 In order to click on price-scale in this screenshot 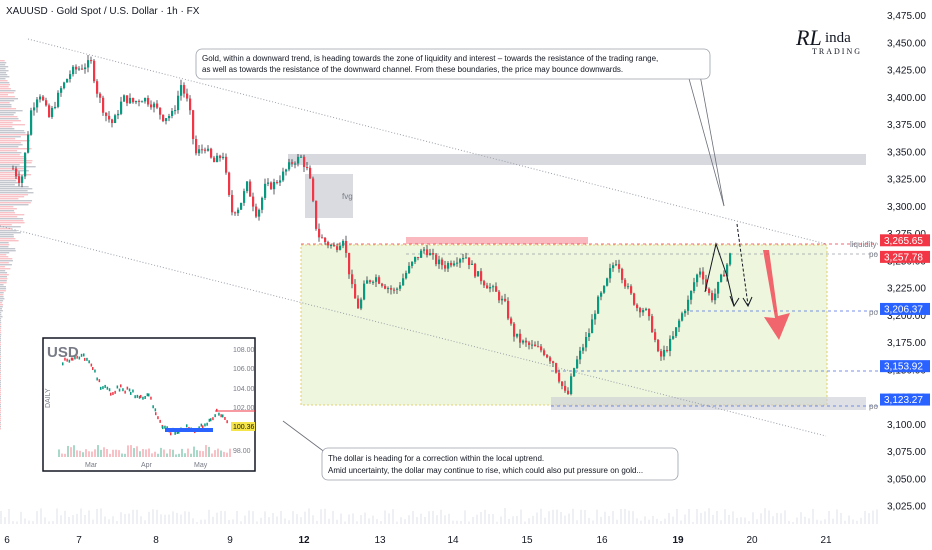, I will do `click(905, 275)`.